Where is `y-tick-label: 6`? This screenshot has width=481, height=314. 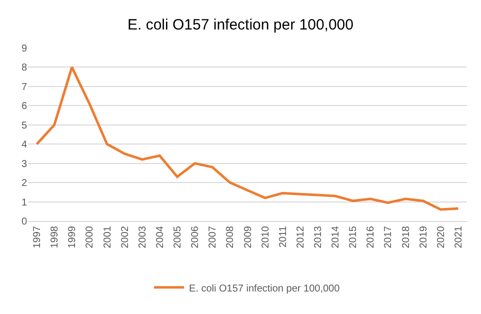 y-tick-label: 6 is located at coordinates (24, 106).